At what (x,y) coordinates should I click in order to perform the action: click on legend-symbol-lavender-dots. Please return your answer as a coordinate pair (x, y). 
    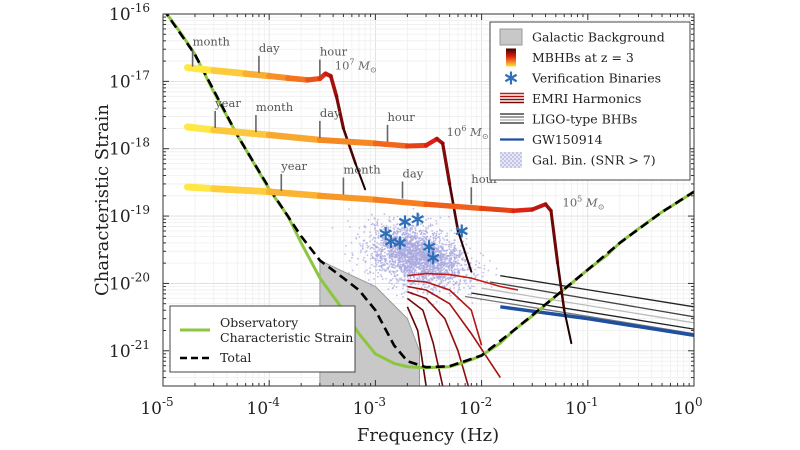
    Looking at the image, I should click on (511, 160).